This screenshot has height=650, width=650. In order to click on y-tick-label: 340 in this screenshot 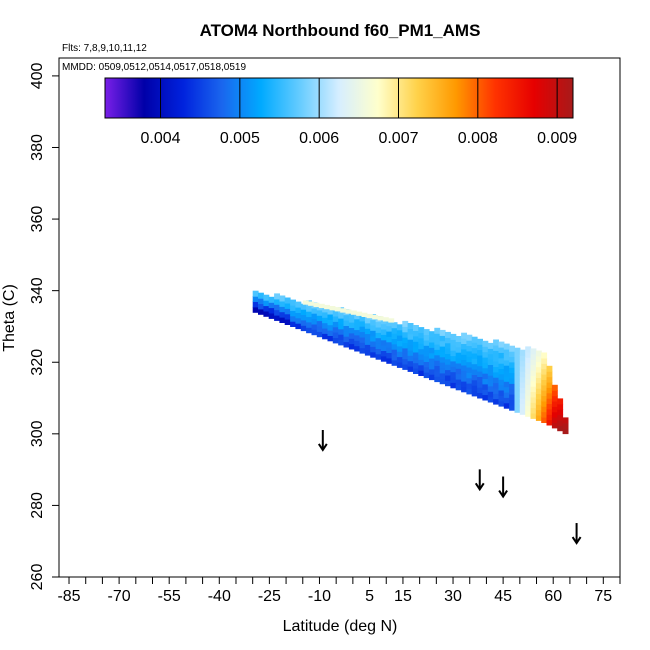, I will do `click(37, 290)`.